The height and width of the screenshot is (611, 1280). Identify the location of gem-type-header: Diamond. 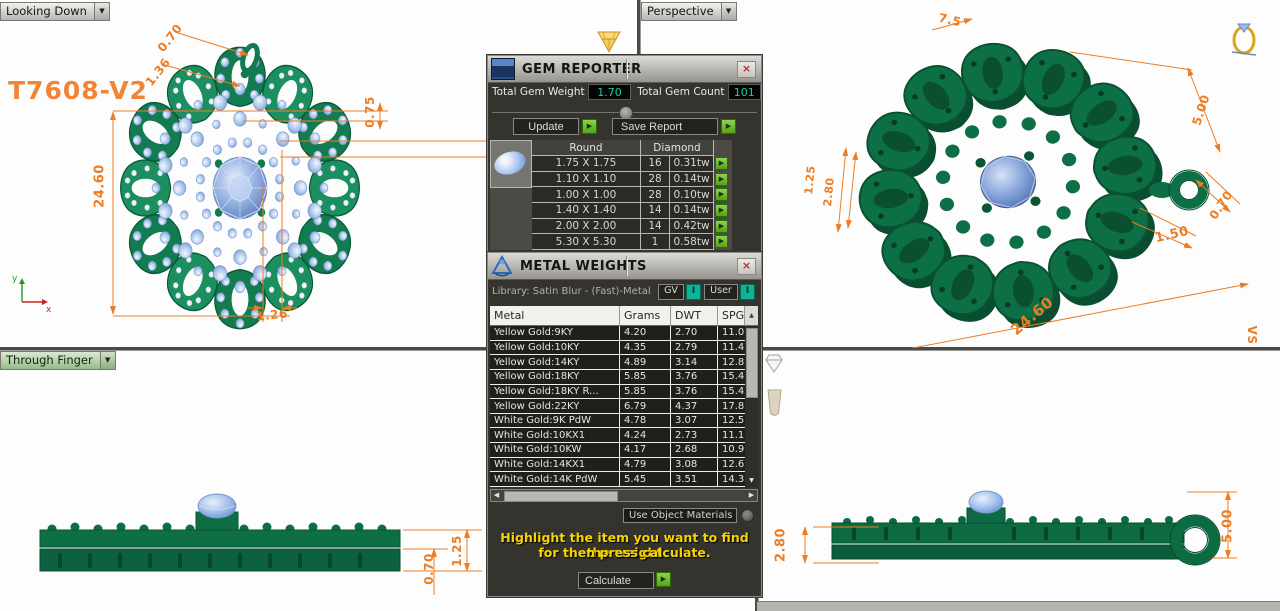
(677, 148).